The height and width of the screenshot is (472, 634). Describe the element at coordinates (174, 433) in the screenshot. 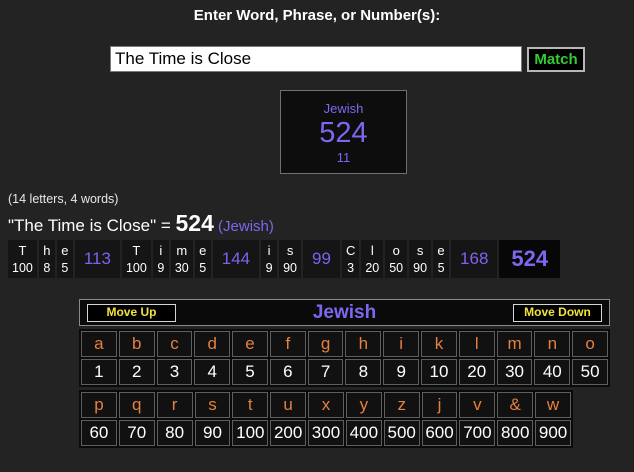

I see `cipher-value-cell: 80` at that location.